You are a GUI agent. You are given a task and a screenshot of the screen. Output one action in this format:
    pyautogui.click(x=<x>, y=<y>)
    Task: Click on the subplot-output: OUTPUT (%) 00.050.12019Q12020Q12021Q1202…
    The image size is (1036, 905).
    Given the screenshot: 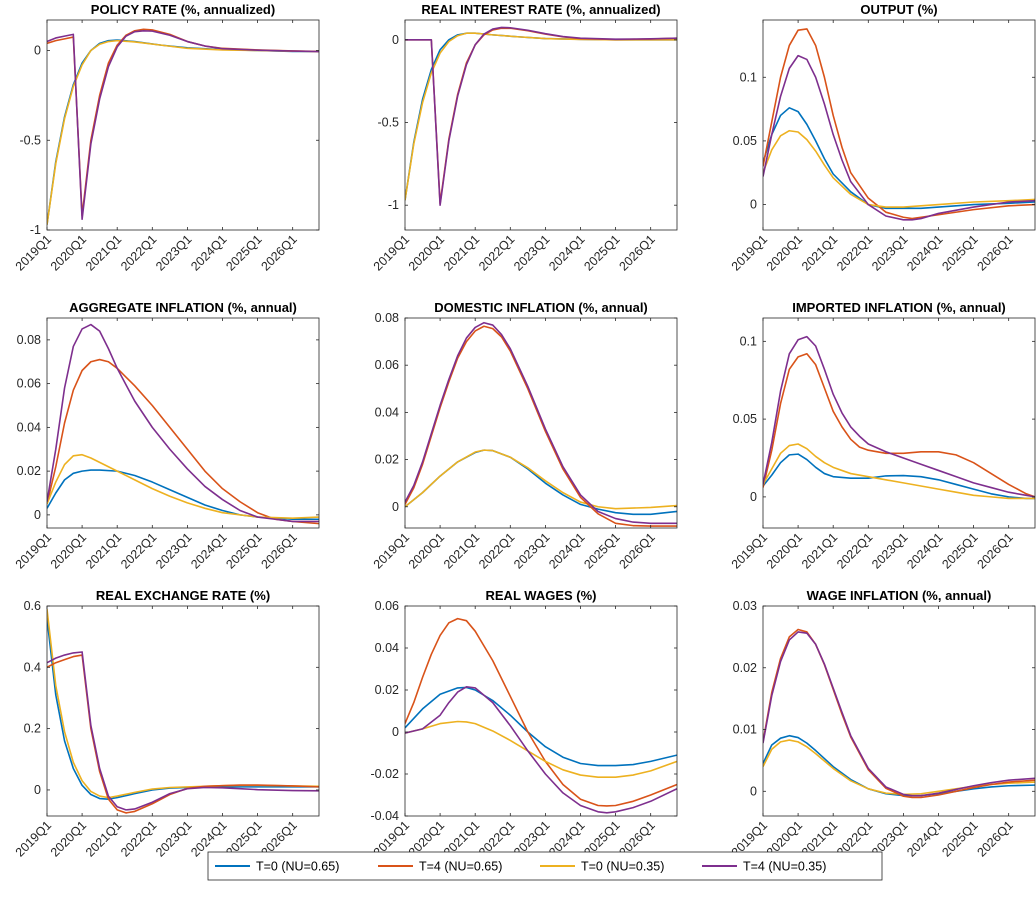 What is the action you would take?
    pyautogui.click(x=882, y=138)
    